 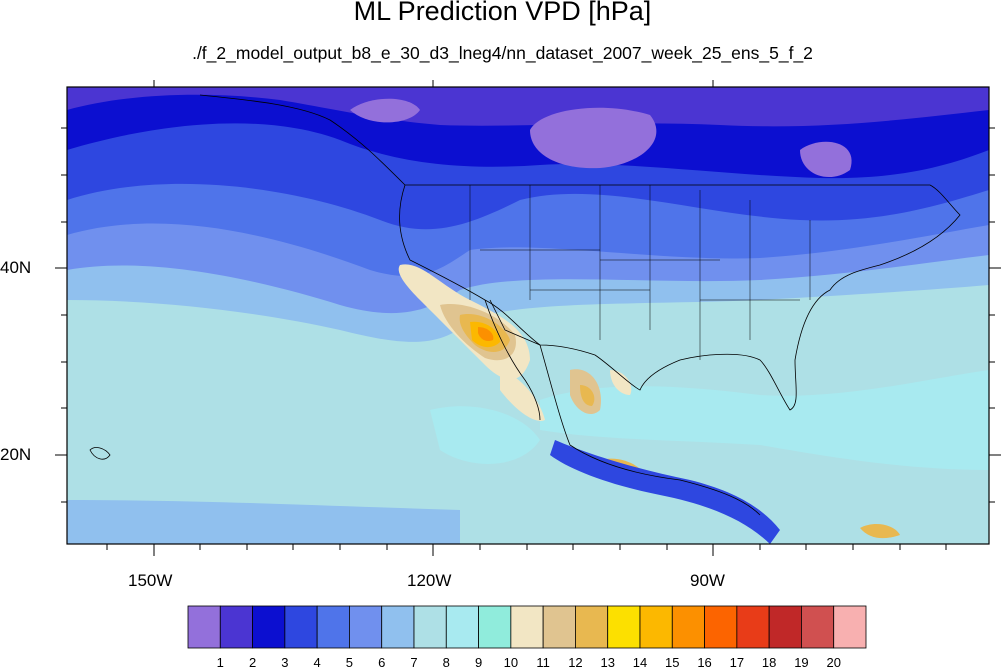 What do you see at coordinates (665, 492) in the screenshot?
I see `field-band-3-mx-coast` at bounding box center [665, 492].